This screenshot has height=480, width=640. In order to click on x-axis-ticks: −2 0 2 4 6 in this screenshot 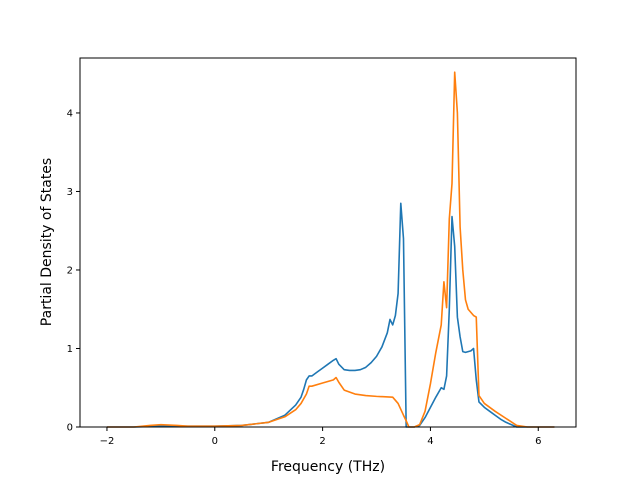, I will do `click(320, 437)`.